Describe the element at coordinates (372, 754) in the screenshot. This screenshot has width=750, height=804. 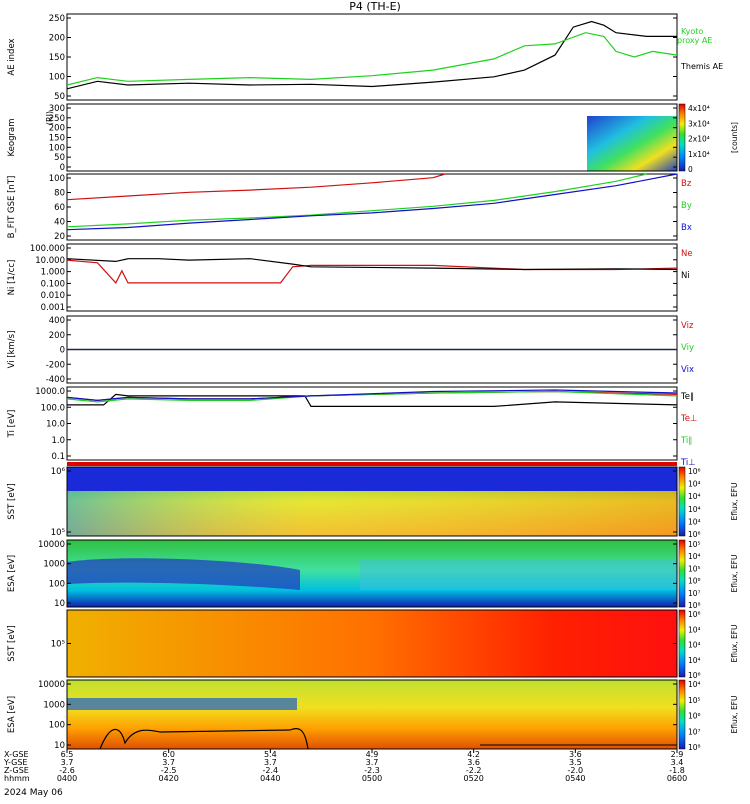
I see `footer-value: 4.9` at that location.